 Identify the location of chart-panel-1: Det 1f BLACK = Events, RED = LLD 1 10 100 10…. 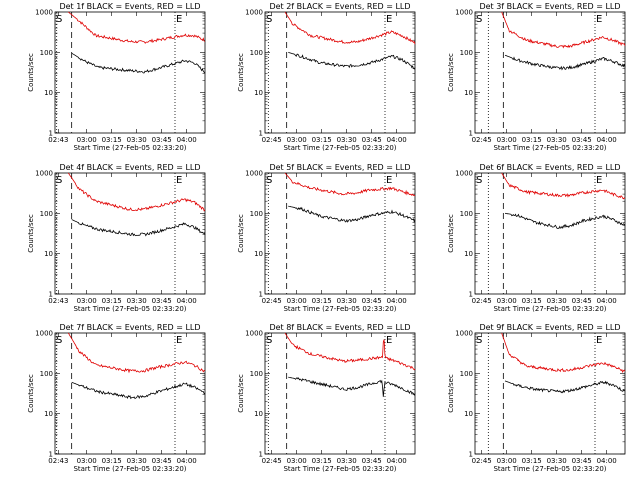
(116, 77).